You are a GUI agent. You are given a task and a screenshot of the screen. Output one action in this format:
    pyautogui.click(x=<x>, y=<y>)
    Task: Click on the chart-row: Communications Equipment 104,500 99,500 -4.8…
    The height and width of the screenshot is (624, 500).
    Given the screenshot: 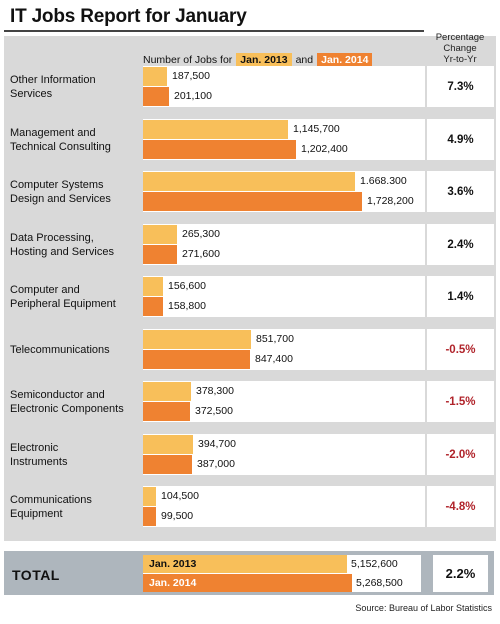 What is the action you would take?
    pyautogui.click(x=249, y=512)
    